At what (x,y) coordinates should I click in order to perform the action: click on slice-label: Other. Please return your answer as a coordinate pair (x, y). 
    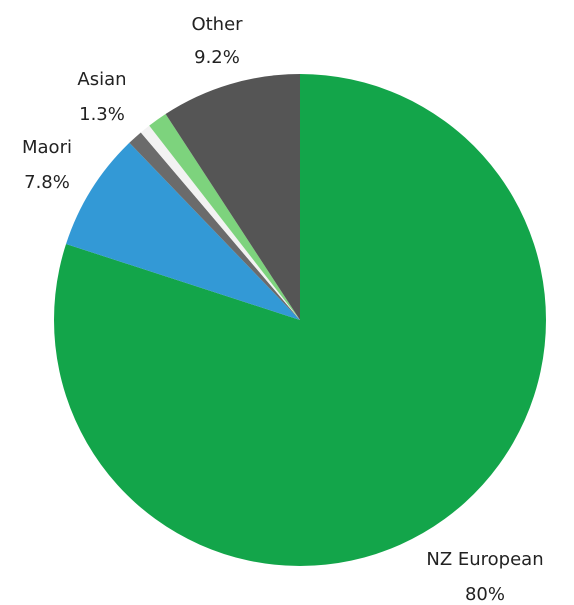
    Looking at the image, I should click on (217, 24).